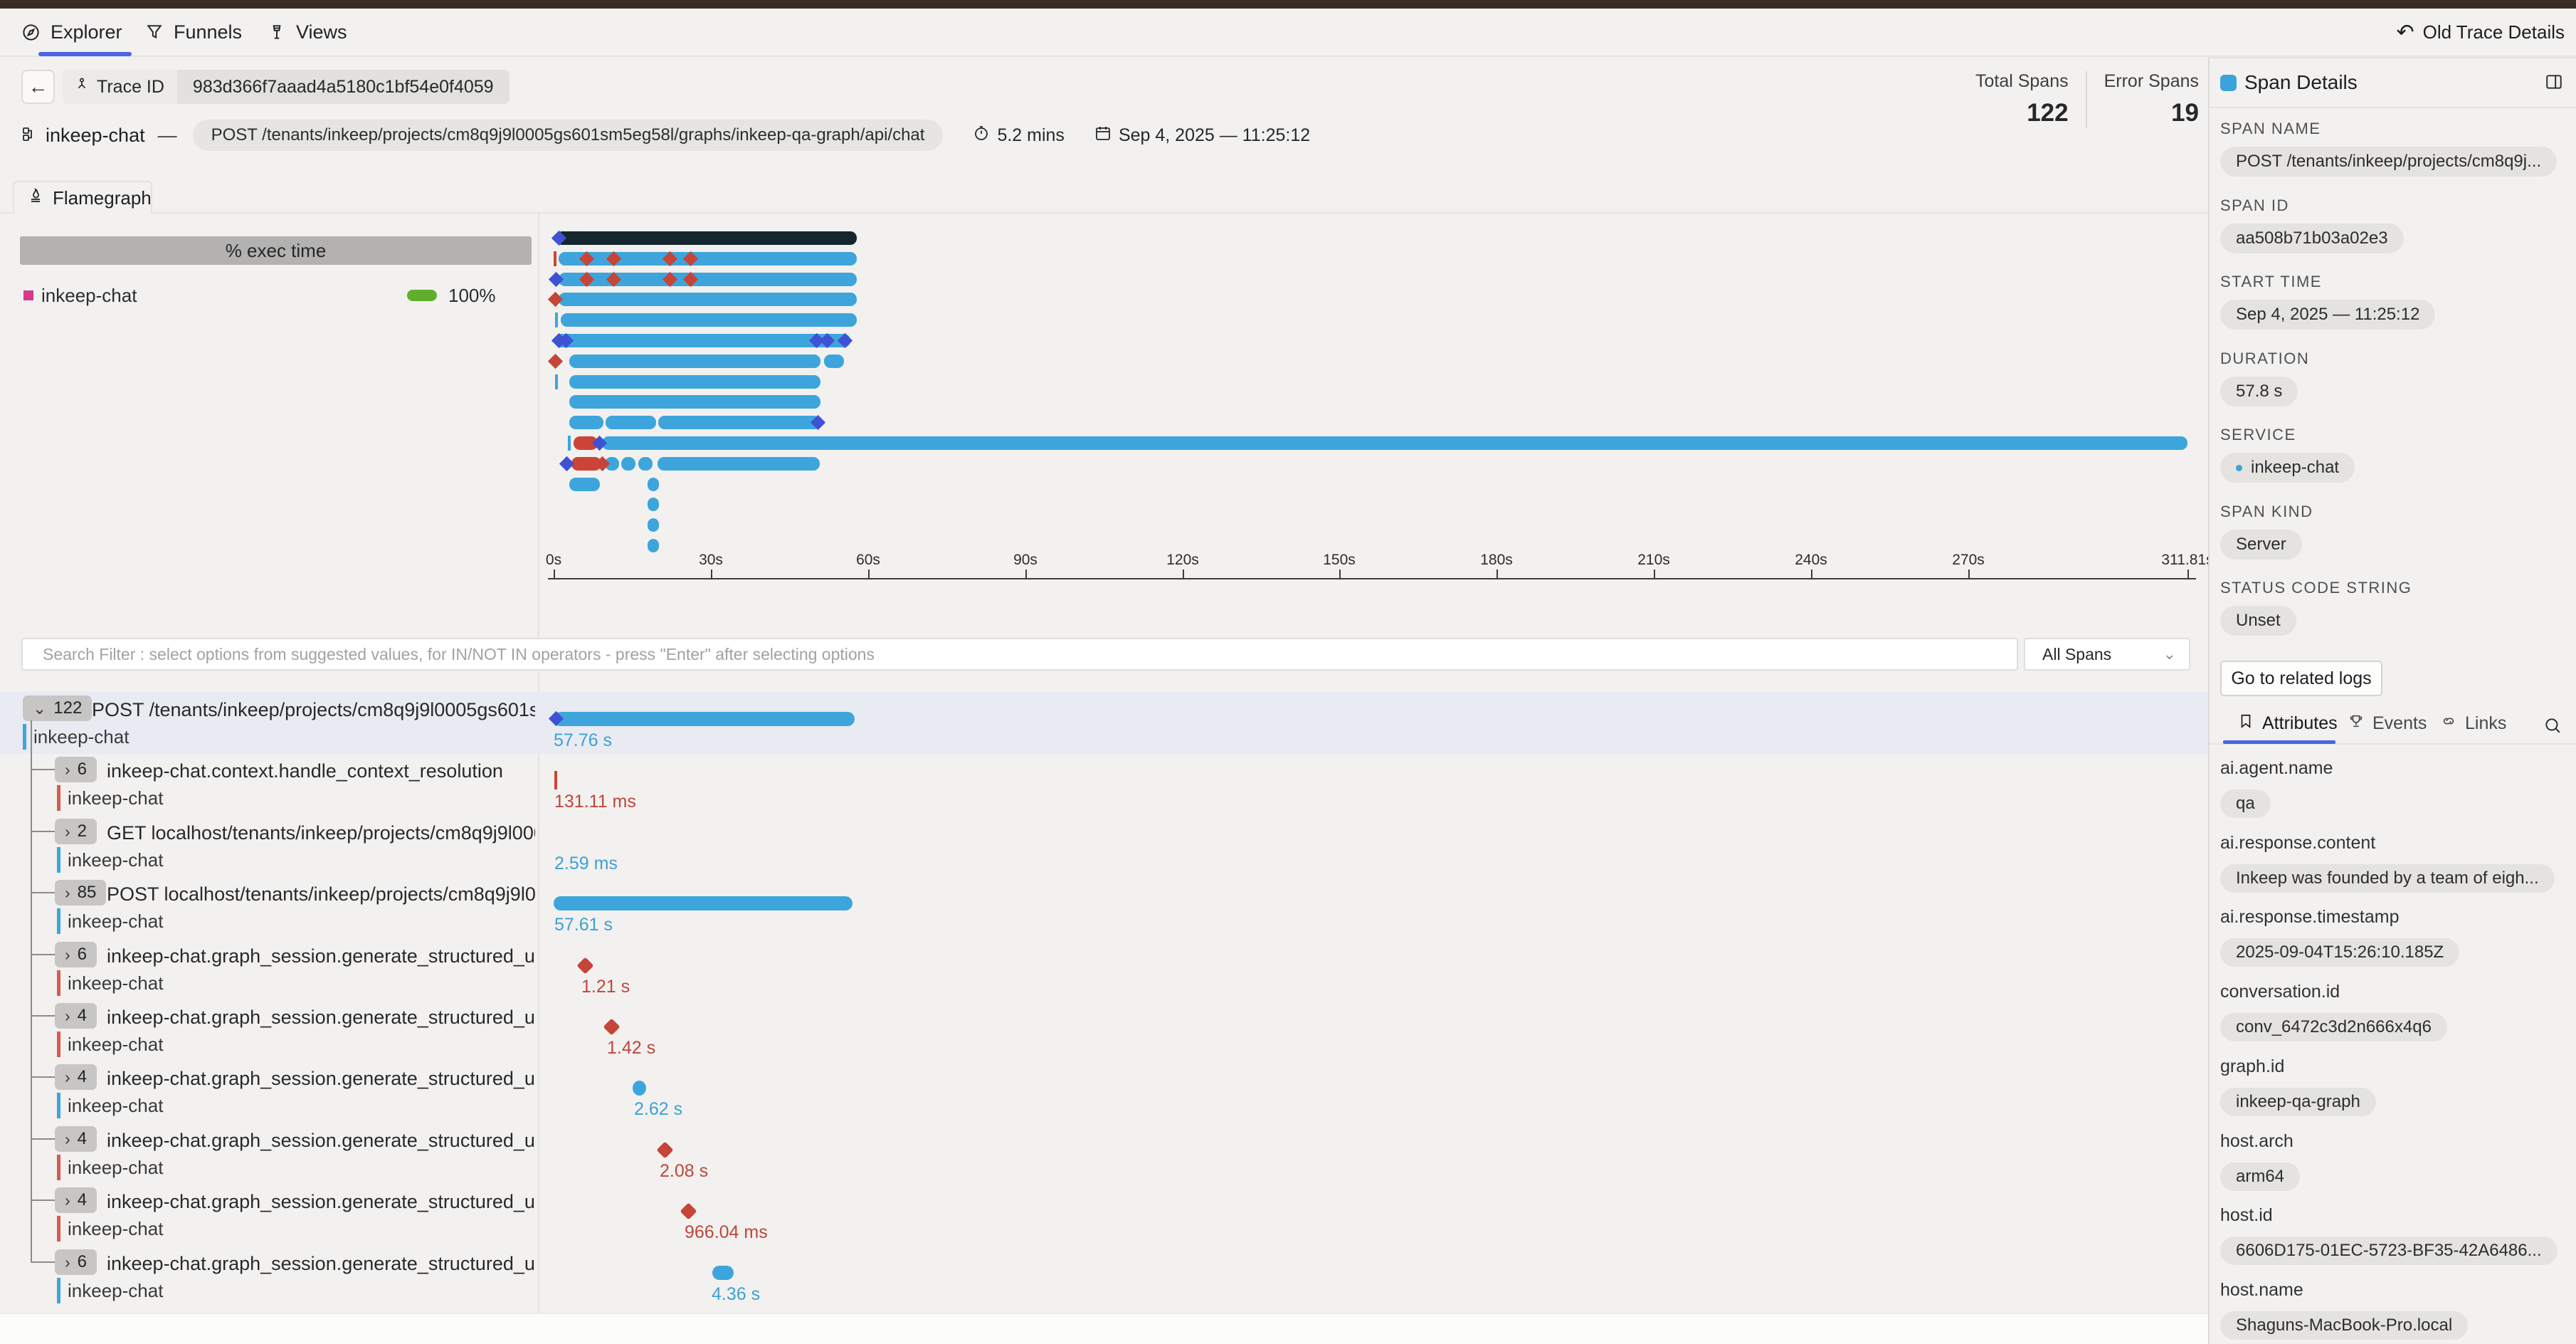 The width and height of the screenshot is (2576, 1344). Describe the element at coordinates (555, 780) in the screenshot. I see `span-duration-tick` at that location.